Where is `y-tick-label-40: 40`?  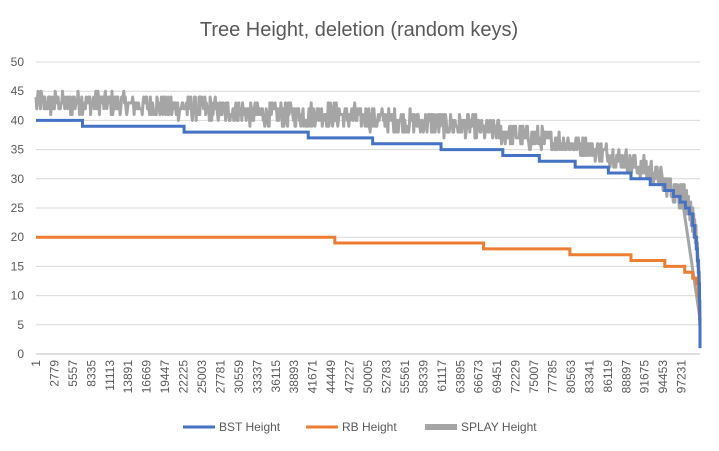
y-tick-label-40: 40 is located at coordinates (18, 120).